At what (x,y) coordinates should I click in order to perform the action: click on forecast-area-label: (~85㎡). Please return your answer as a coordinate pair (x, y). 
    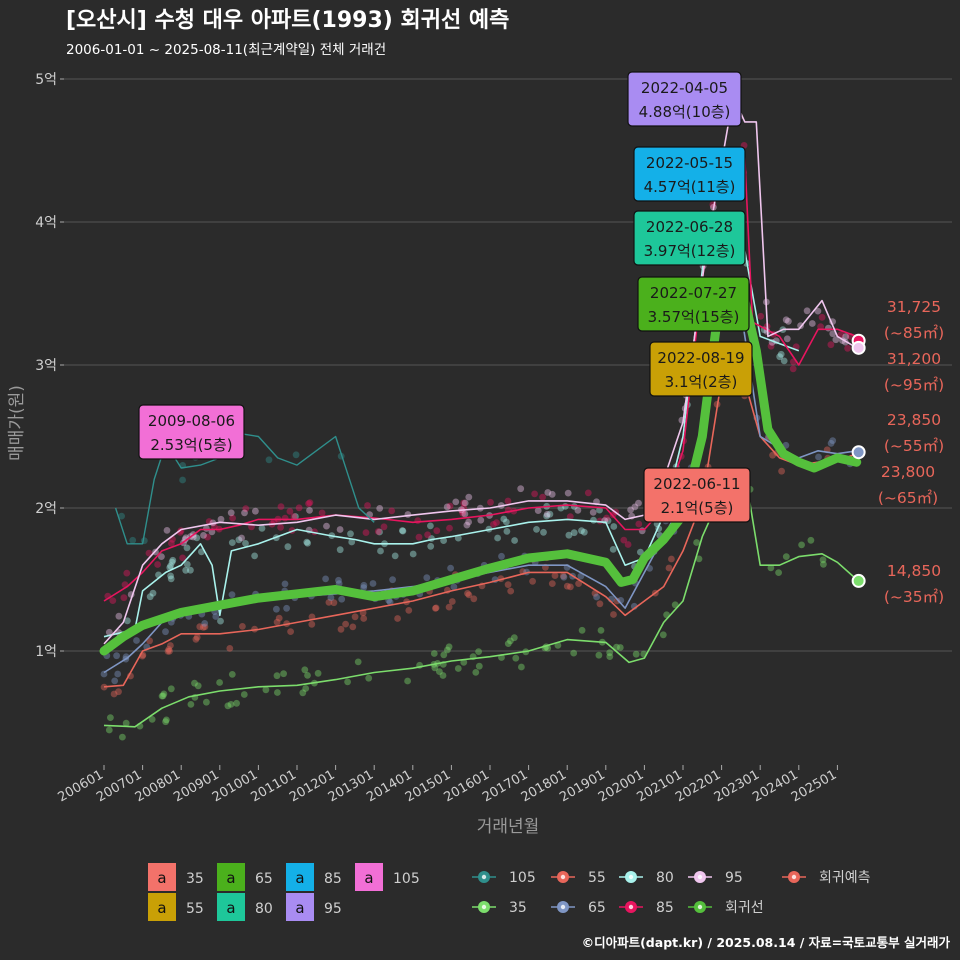
    Looking at the image, I should click on (914, 333).